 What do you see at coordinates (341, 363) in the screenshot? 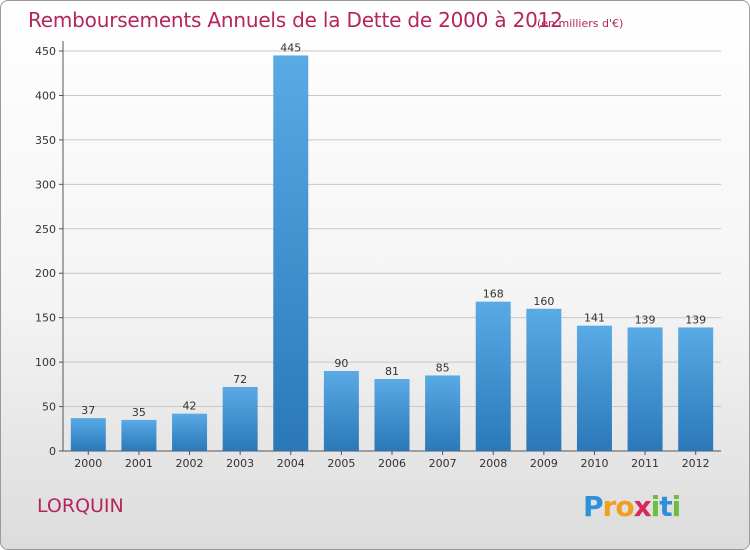
I see `bar-value-label: 90` at bounding box center [341, 363].